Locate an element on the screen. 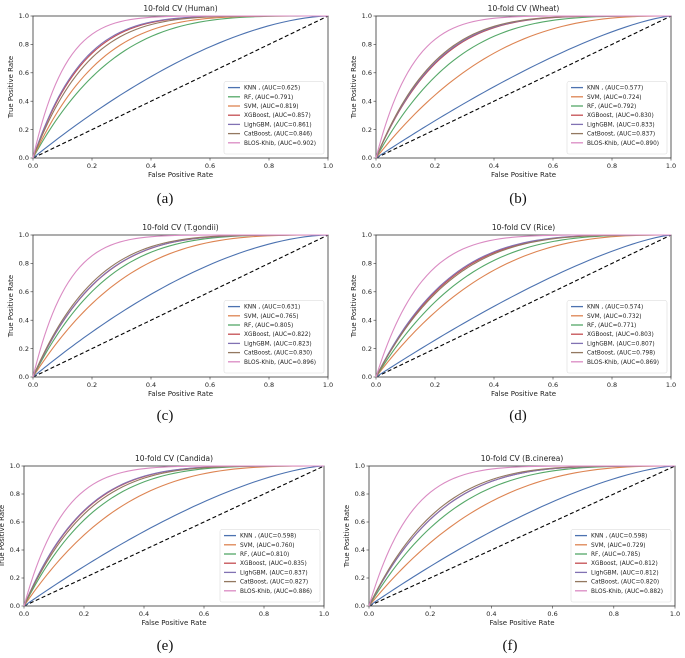 The height and width of the screenshot is (658, 685). roc-curve-svm is located at coordinates (173, 536).